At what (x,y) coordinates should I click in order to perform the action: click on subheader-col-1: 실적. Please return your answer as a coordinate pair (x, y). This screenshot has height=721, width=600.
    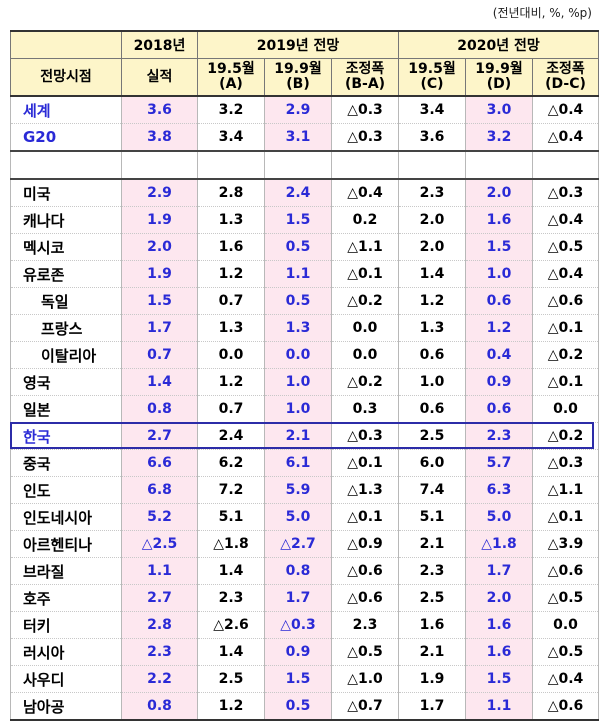
    Looking at the image, I should click on (159, 77).